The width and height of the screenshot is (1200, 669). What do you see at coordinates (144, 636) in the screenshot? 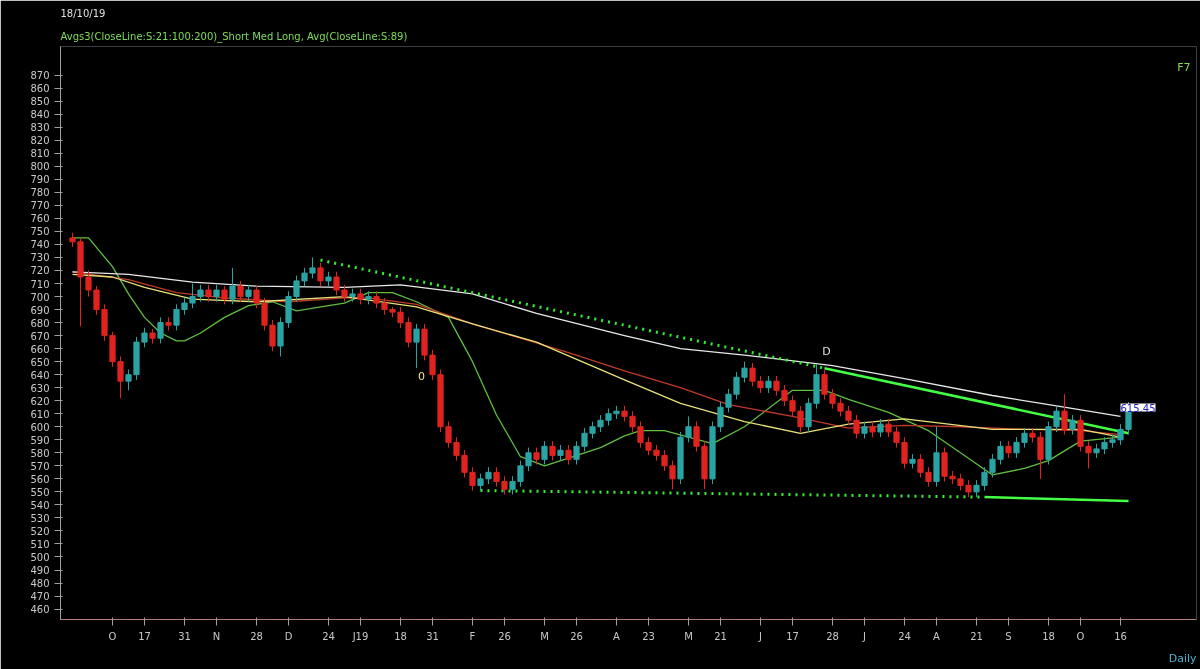
I see `x-tick-label: 17` at bounding box center [144, 636].